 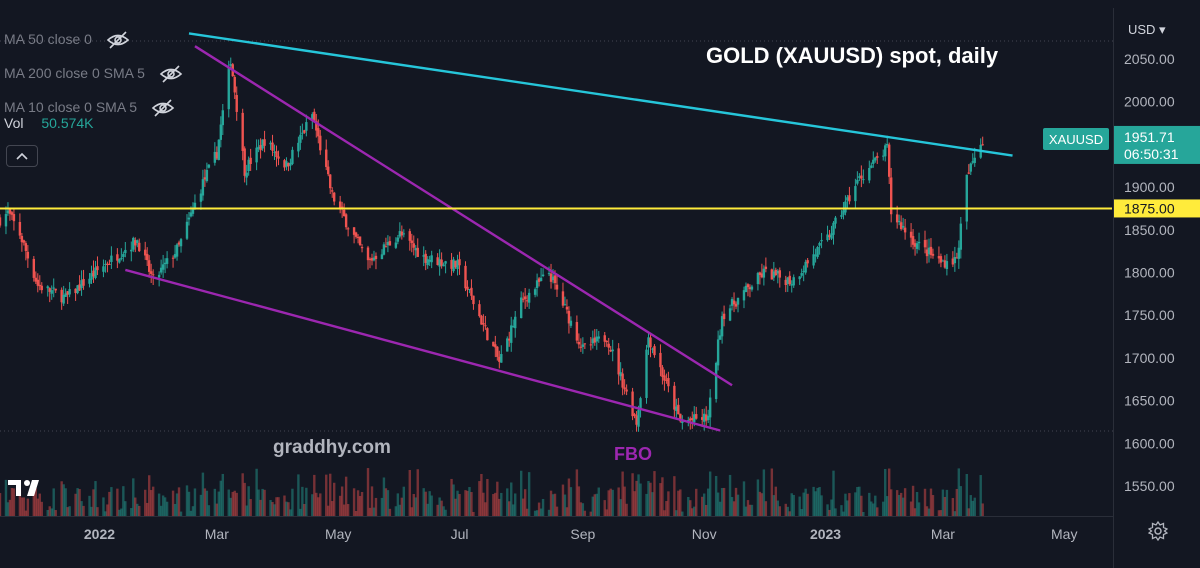 I want to click on countdown-label: 06:50:31, so click(x=1151, y=154).